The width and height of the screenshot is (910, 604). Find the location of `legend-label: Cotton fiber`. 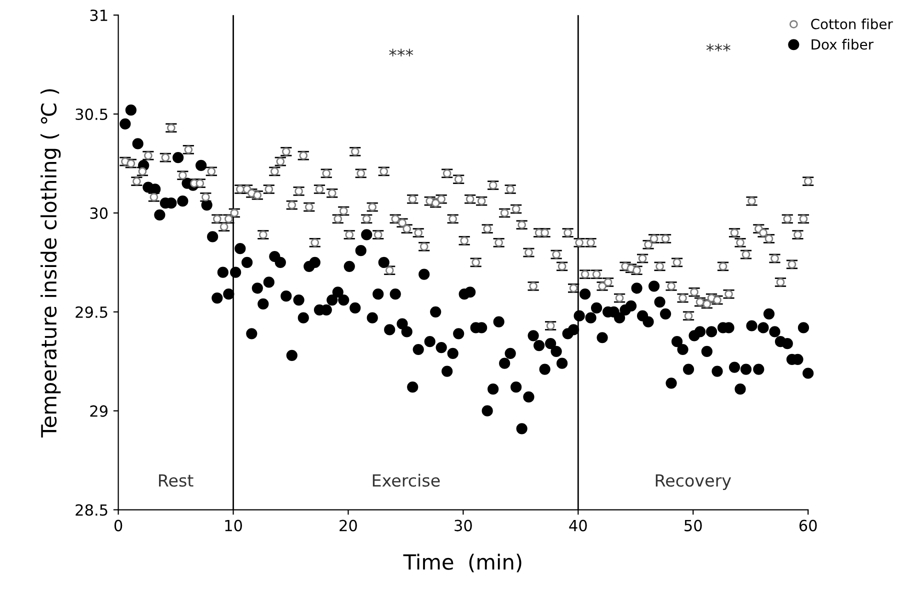

legend-label: Cotton fiber is located at coordinates (852, 24).